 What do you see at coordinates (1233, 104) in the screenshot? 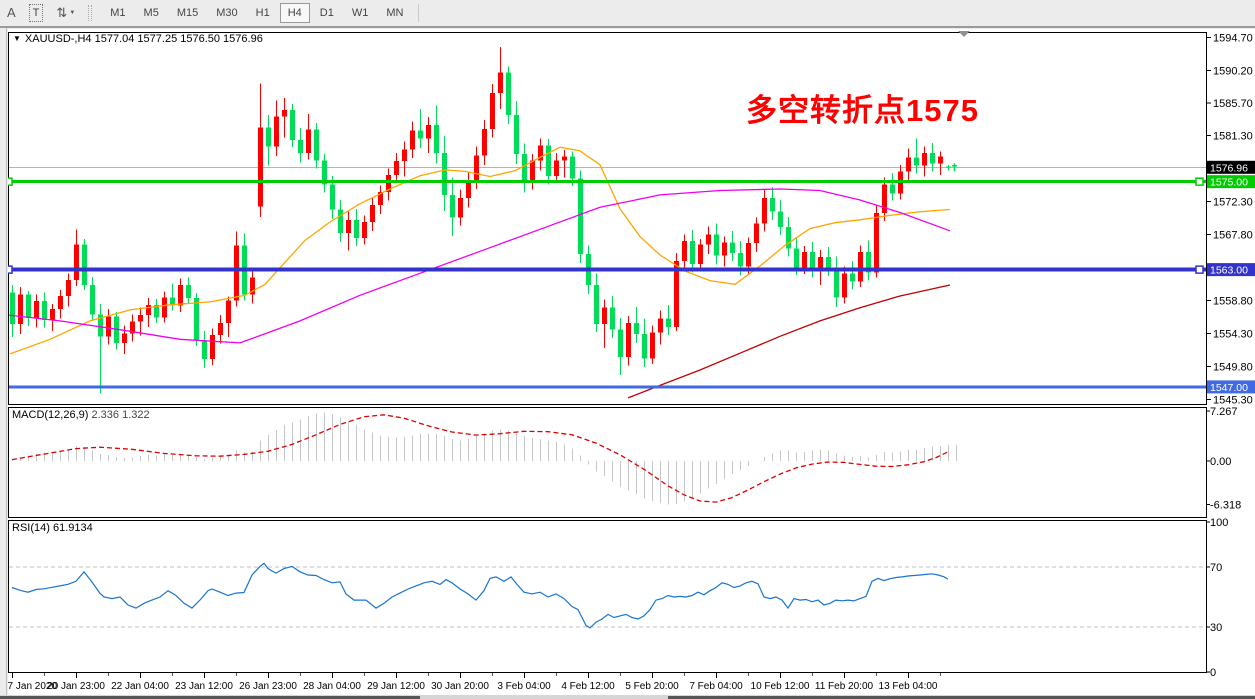
I see `svg-text: 1585.70` at bounding box center [1233, 104].